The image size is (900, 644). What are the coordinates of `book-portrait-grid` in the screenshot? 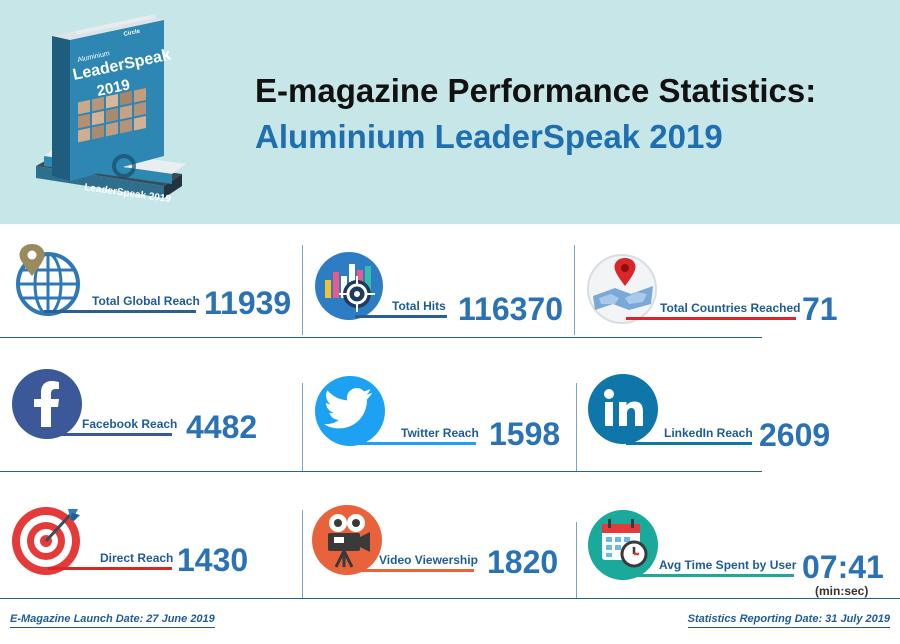 It's located at (112, 115).